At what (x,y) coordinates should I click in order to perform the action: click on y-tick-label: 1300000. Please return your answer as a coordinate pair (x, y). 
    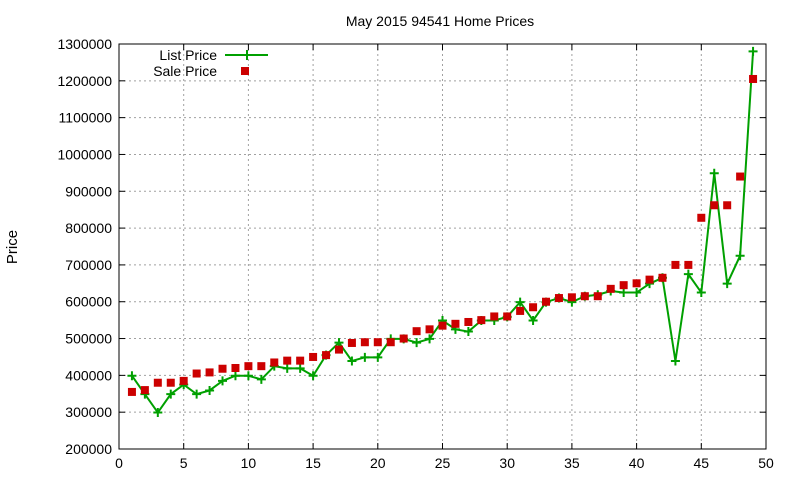
    Looking at the image, I should click on (84, 44).